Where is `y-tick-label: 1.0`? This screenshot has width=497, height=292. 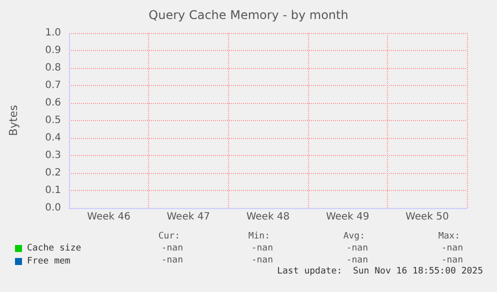
y-tick-label: 1.0 is located at coordinates (53, 33).